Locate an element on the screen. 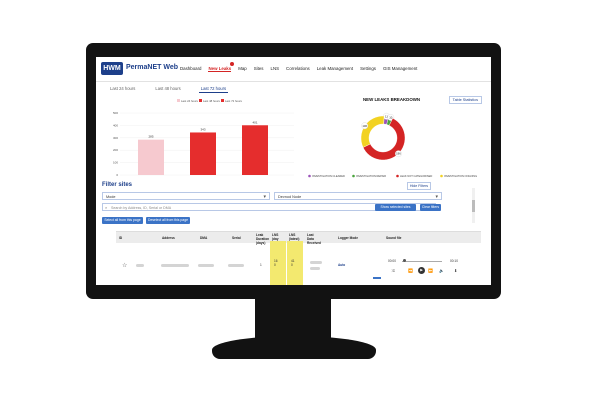 The width and height of the screenshot is (600, 400). breakdown-title: NEW LEAKS BREAKDOWN is located at coordinates (392, 99).